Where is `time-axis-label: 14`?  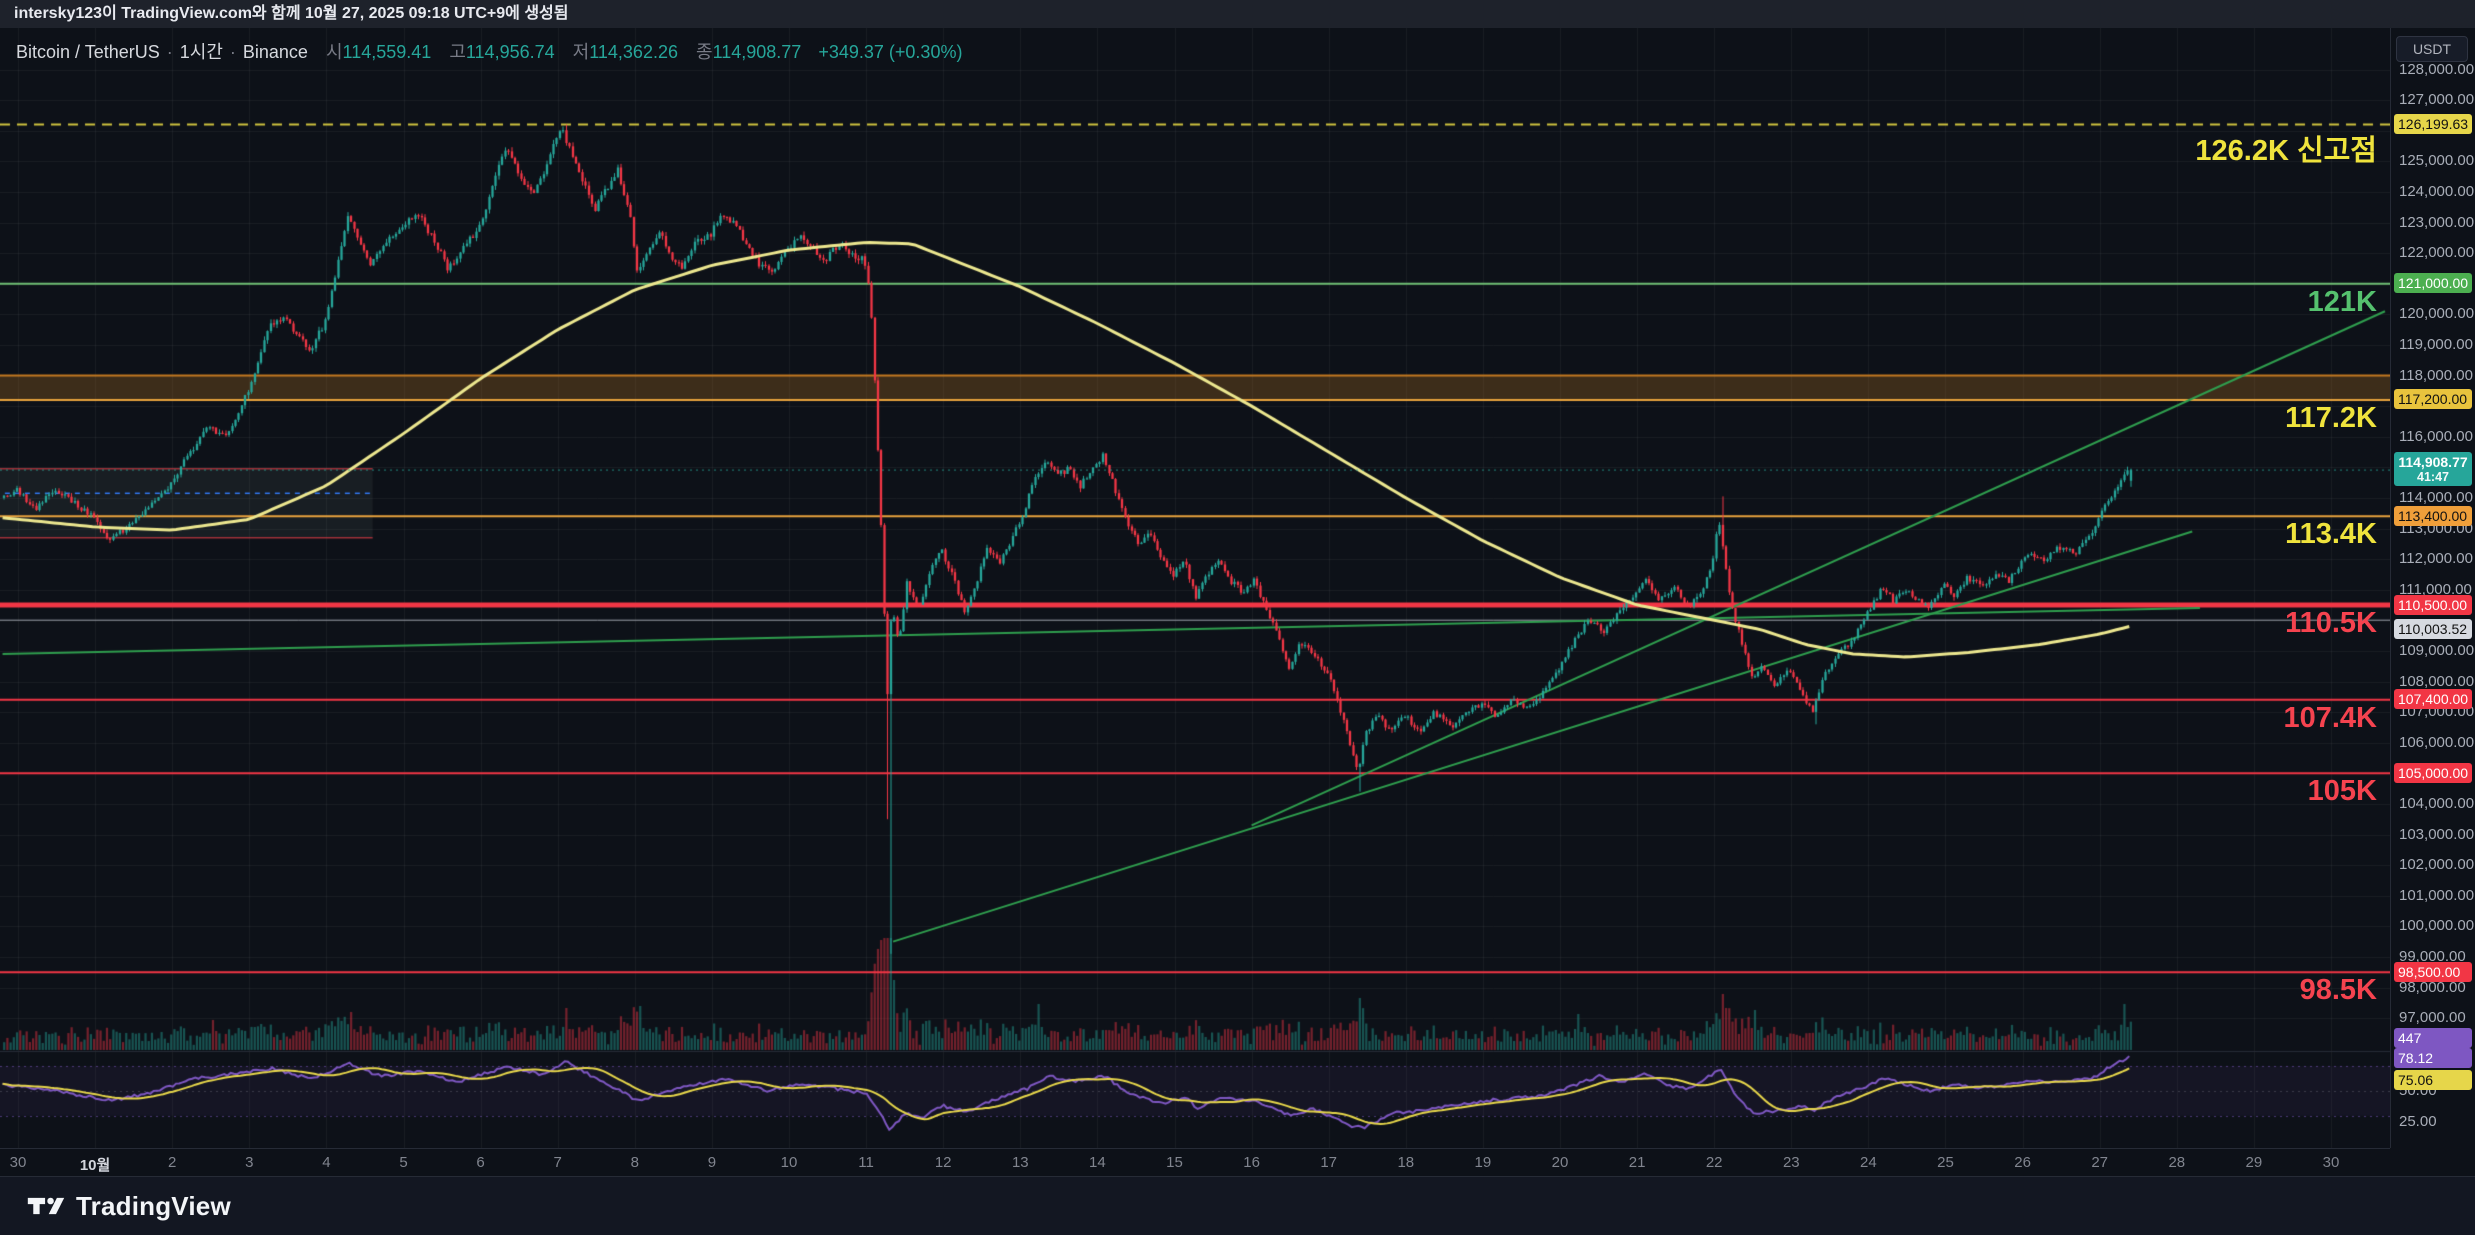 time-axis-label: 14 is located at coordinates (1097, 1162).